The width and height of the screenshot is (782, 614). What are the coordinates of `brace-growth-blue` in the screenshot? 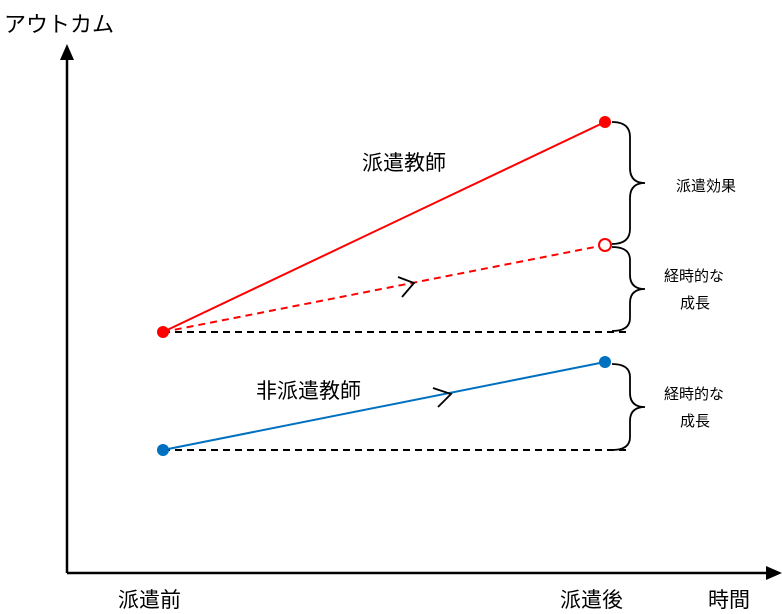 It's located at (628, 407).